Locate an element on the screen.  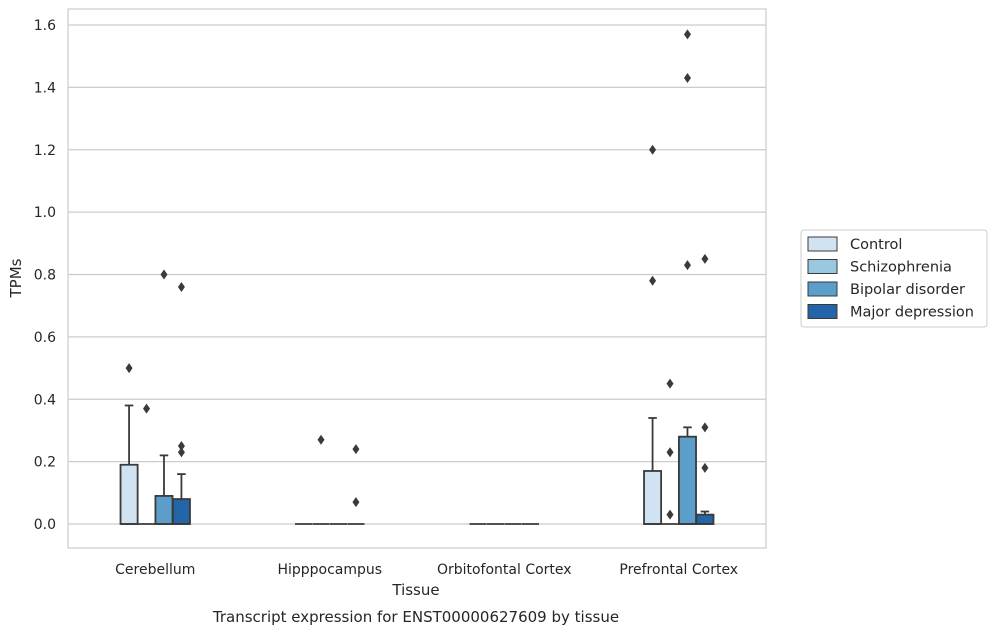
y-tick-label: 1.6 is located at coordinates (45, 26).